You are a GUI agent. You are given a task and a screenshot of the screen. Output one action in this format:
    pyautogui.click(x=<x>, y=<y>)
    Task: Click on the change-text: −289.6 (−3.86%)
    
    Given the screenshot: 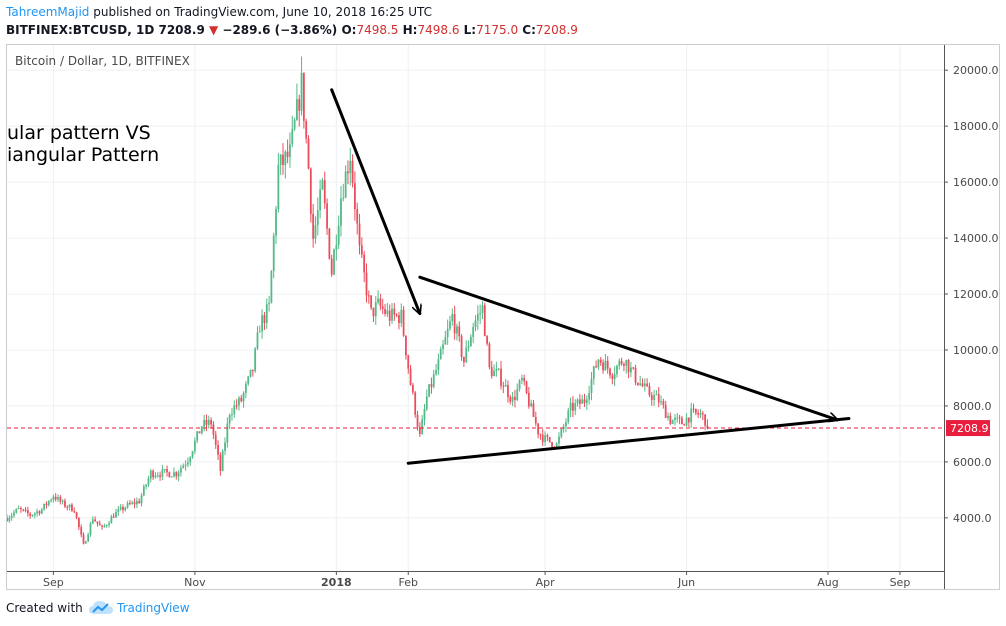 What is the action you would take?
    pyautogui.click(x=280, y=30)
    